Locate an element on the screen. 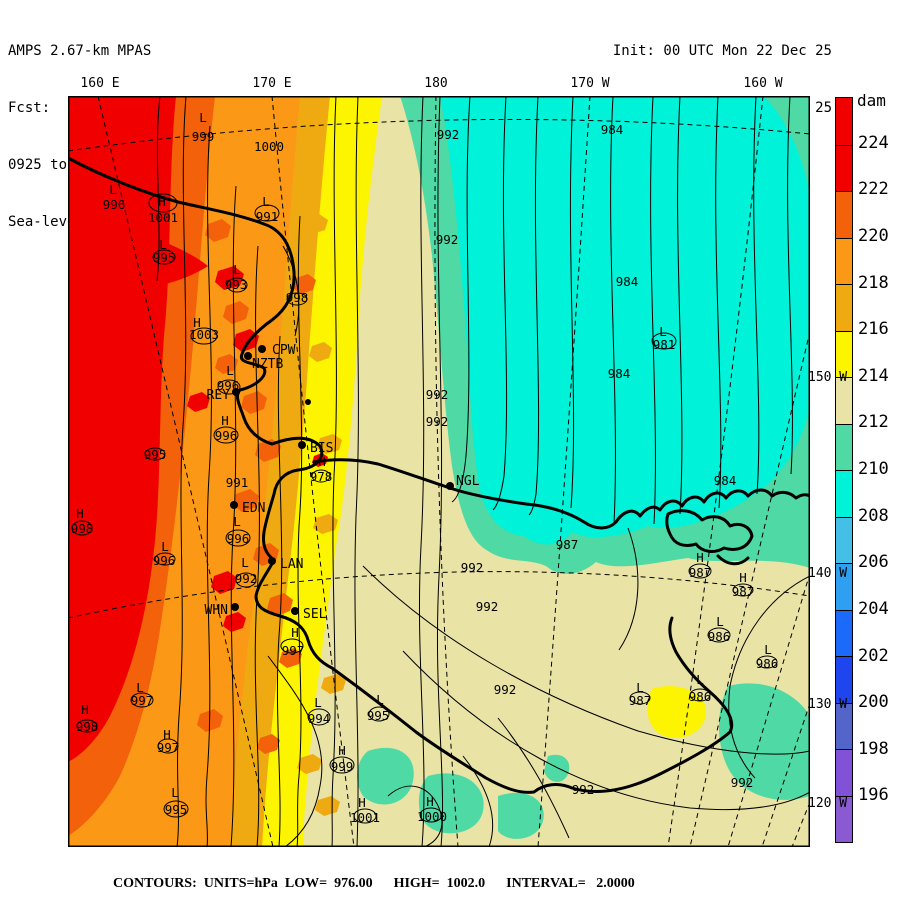  colorbar-tick: 220 is located at coordinates (873, 235).